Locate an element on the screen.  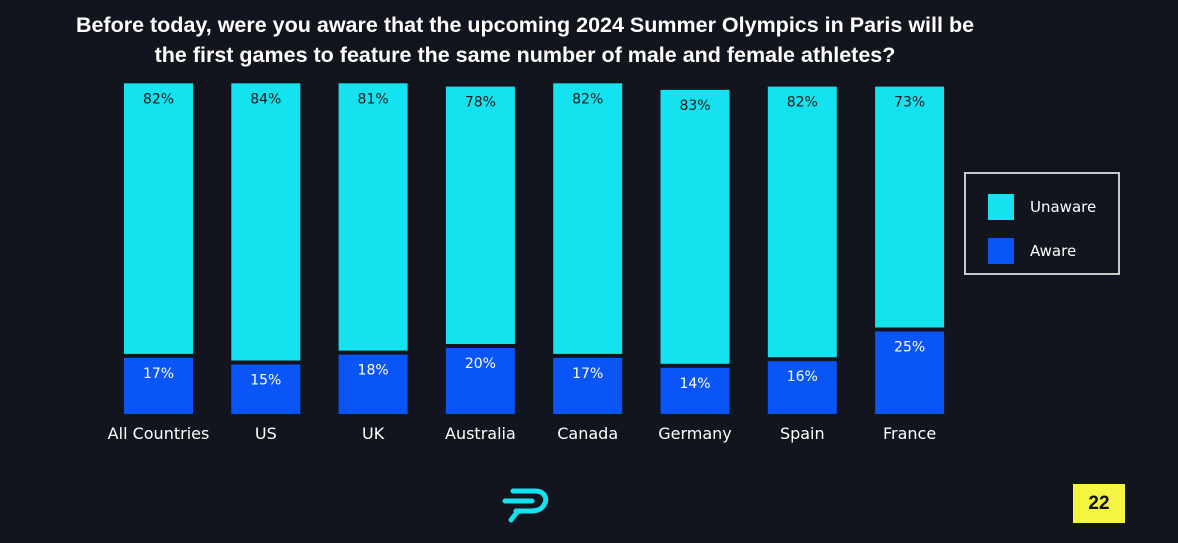
data-label-aware-us: 15% is located at coordinates (265, 381).